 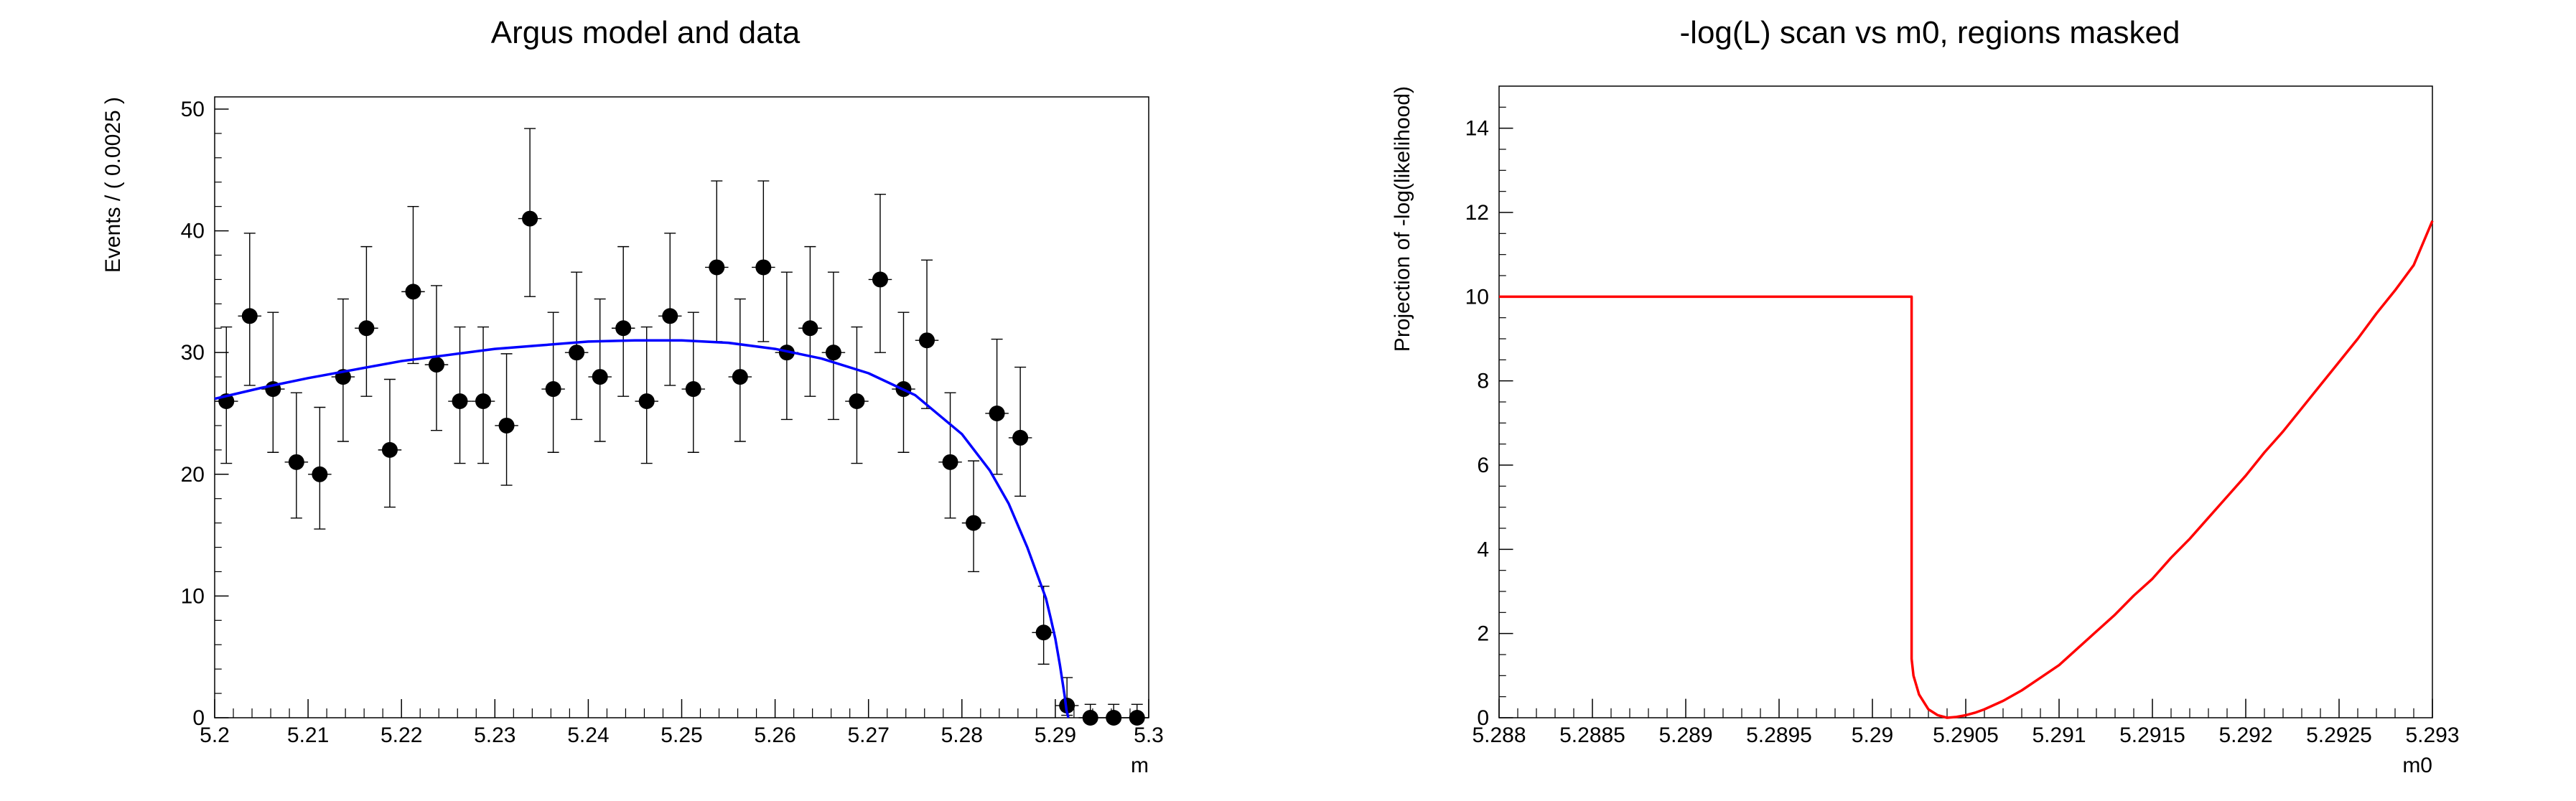 I want to click on x-tick-label: 5.28, so click(x=962, y=735).